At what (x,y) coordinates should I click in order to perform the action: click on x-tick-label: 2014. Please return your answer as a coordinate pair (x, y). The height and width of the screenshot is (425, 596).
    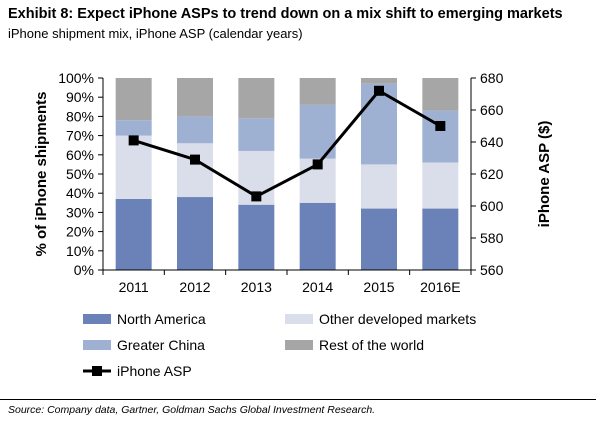
    Looking at the image, I should click on (317, 287).